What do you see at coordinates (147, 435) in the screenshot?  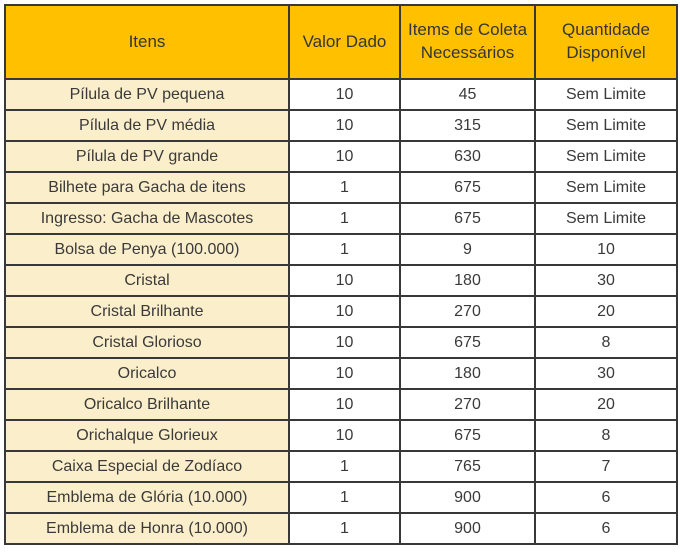 I see `item-name-cell: Orichalque Glorieux` at bounding box center [147, 435].